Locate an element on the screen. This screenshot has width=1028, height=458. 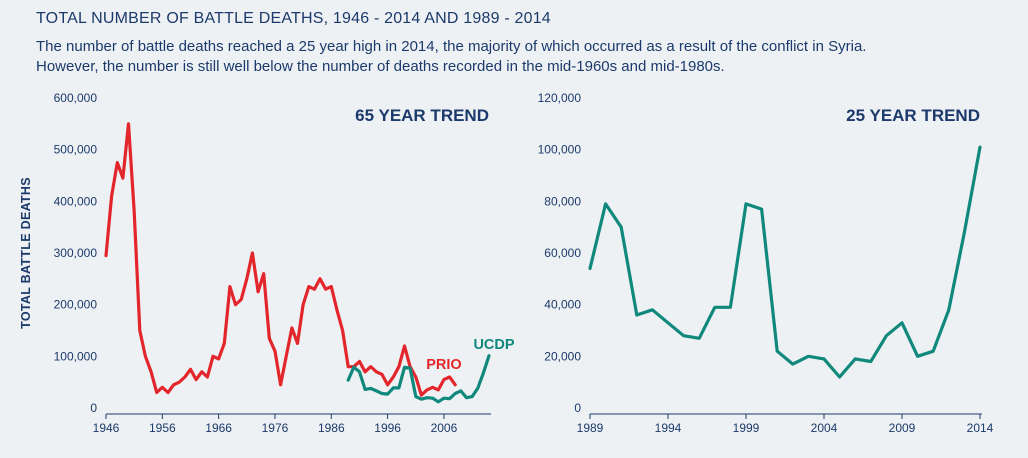
x-tick-label: 1946 is located at coordinates (106, 428).